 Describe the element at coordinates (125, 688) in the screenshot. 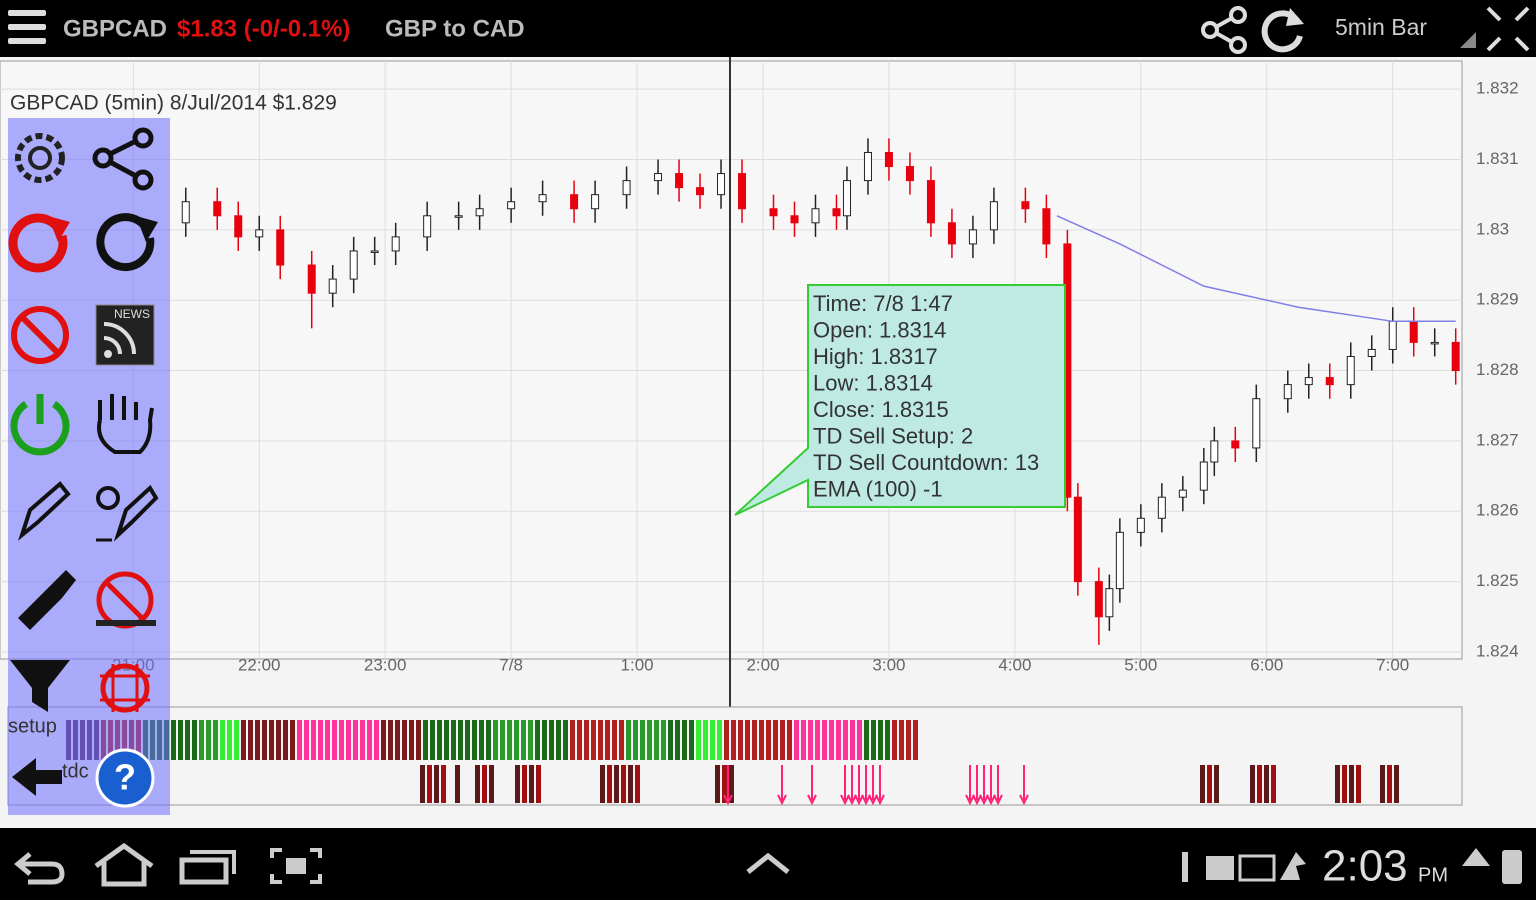

I see `no-grid-icon` at that location.